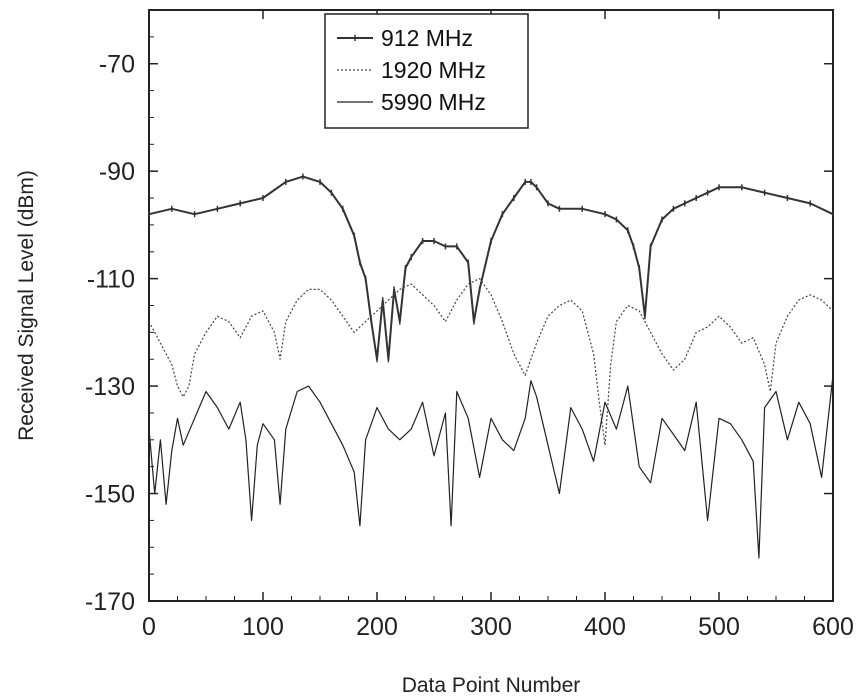  What do you see at coordinates (491, 627) in the screenshot?
I see `x-tick-label: 300` at bounding box center [491, 627].